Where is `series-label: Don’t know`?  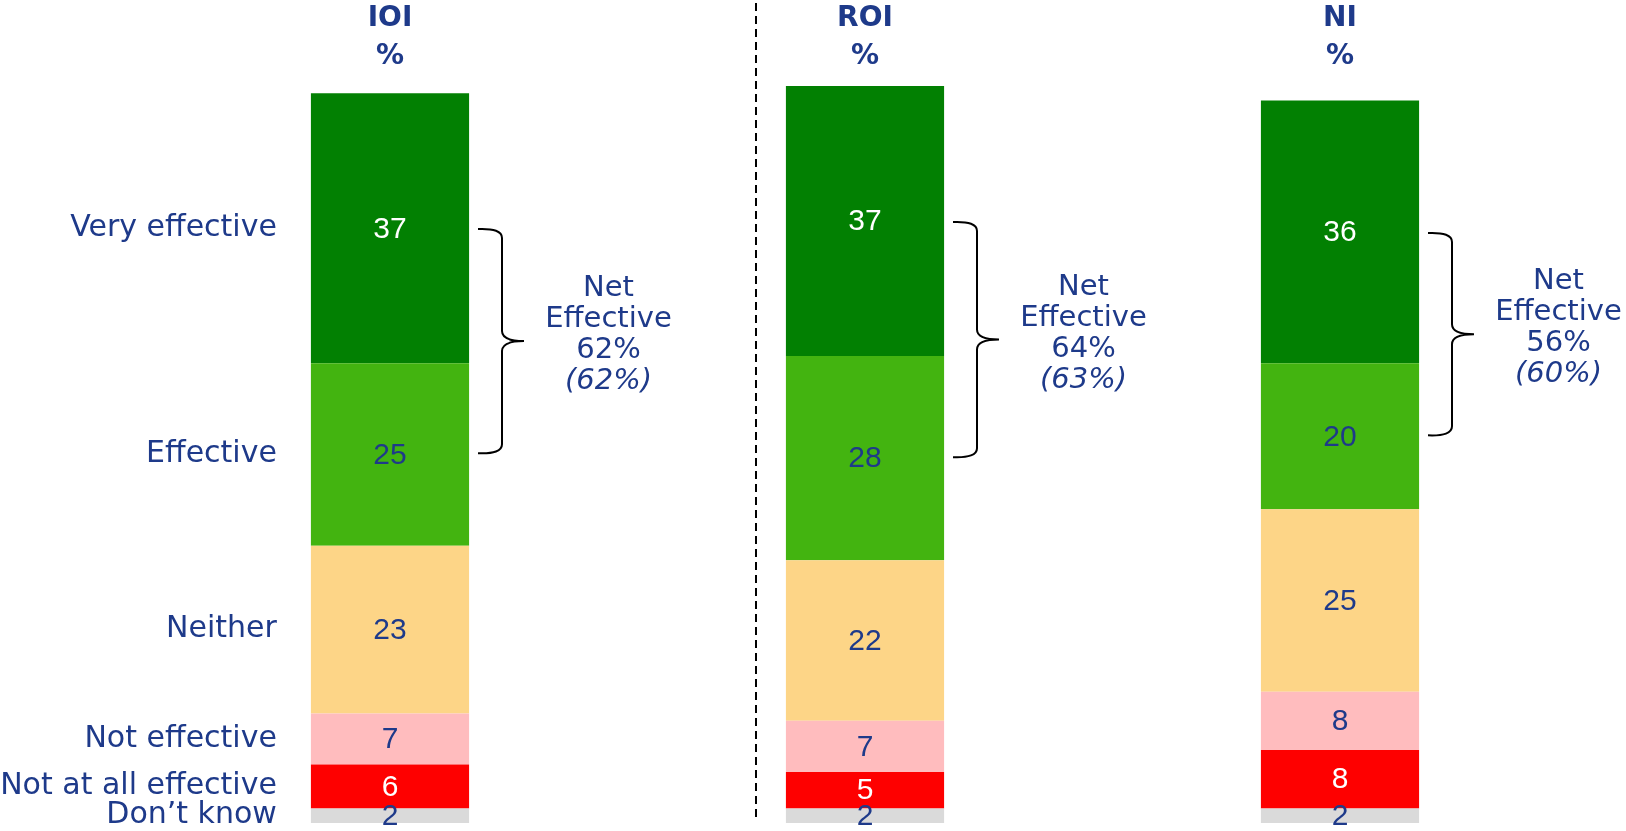 series-label: Don’t know is located at coordinates (191, 813).